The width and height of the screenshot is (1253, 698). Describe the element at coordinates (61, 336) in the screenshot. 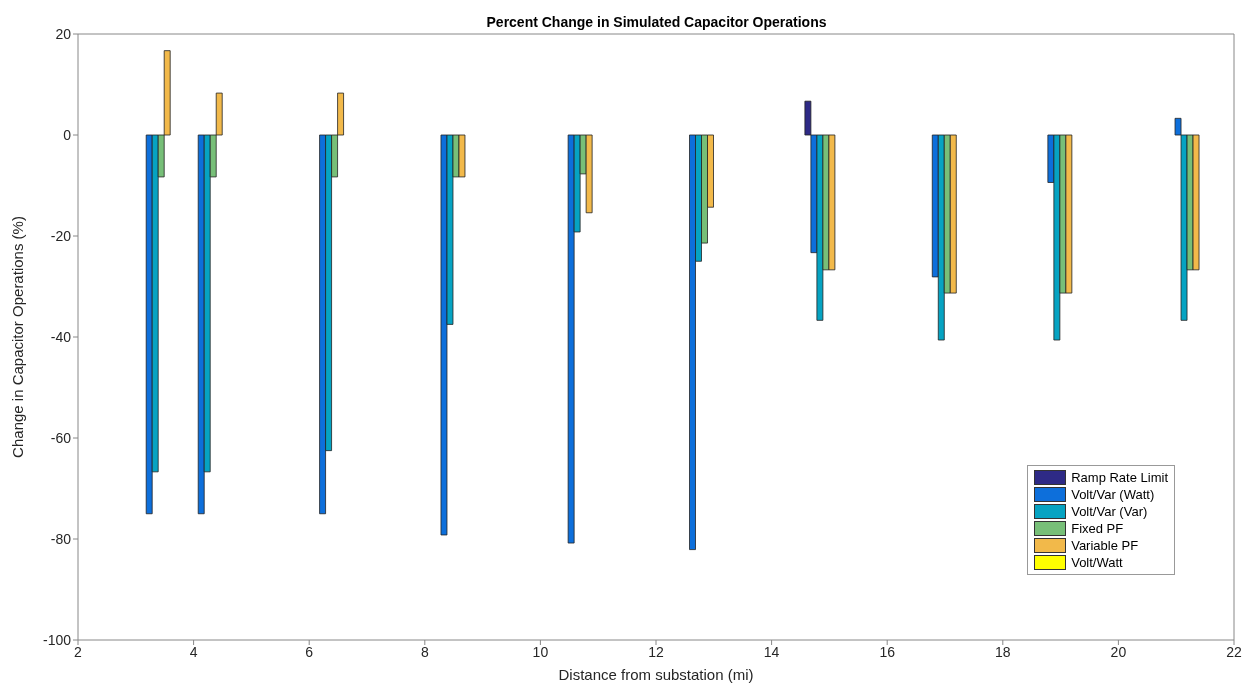

I see `y-tick-label: -40` at that location.